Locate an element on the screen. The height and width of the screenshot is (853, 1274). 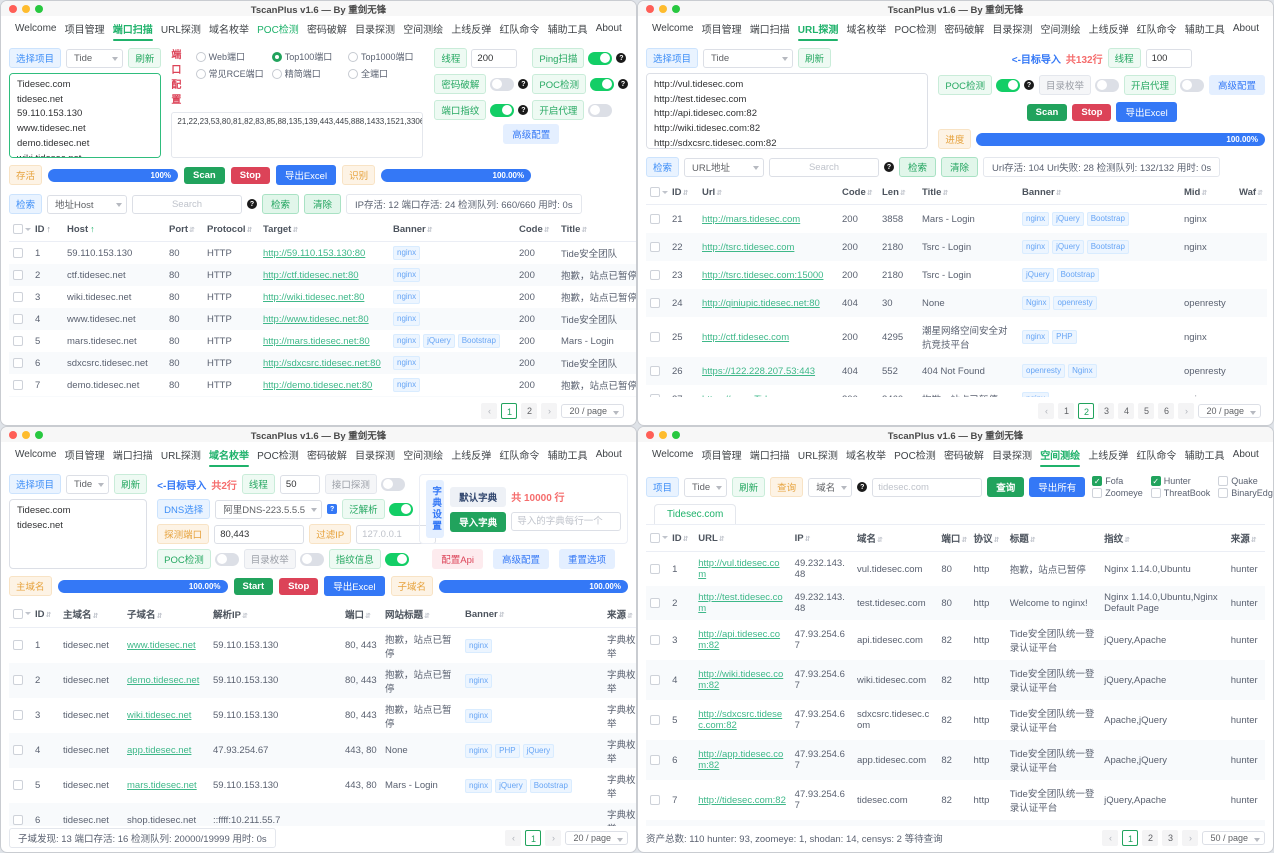
column-header-root-domain: 主域名⇵ is located at coordinates (91, 614).